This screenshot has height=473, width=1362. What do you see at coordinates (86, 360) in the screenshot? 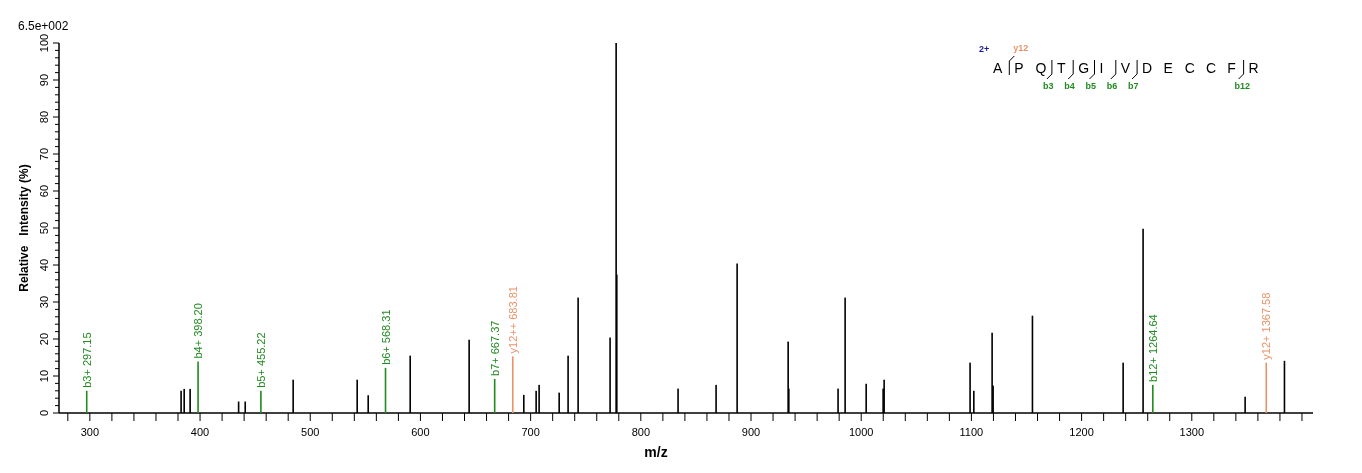
I see `annotation: b3+ 297.15` at bounding box center [86, 360].